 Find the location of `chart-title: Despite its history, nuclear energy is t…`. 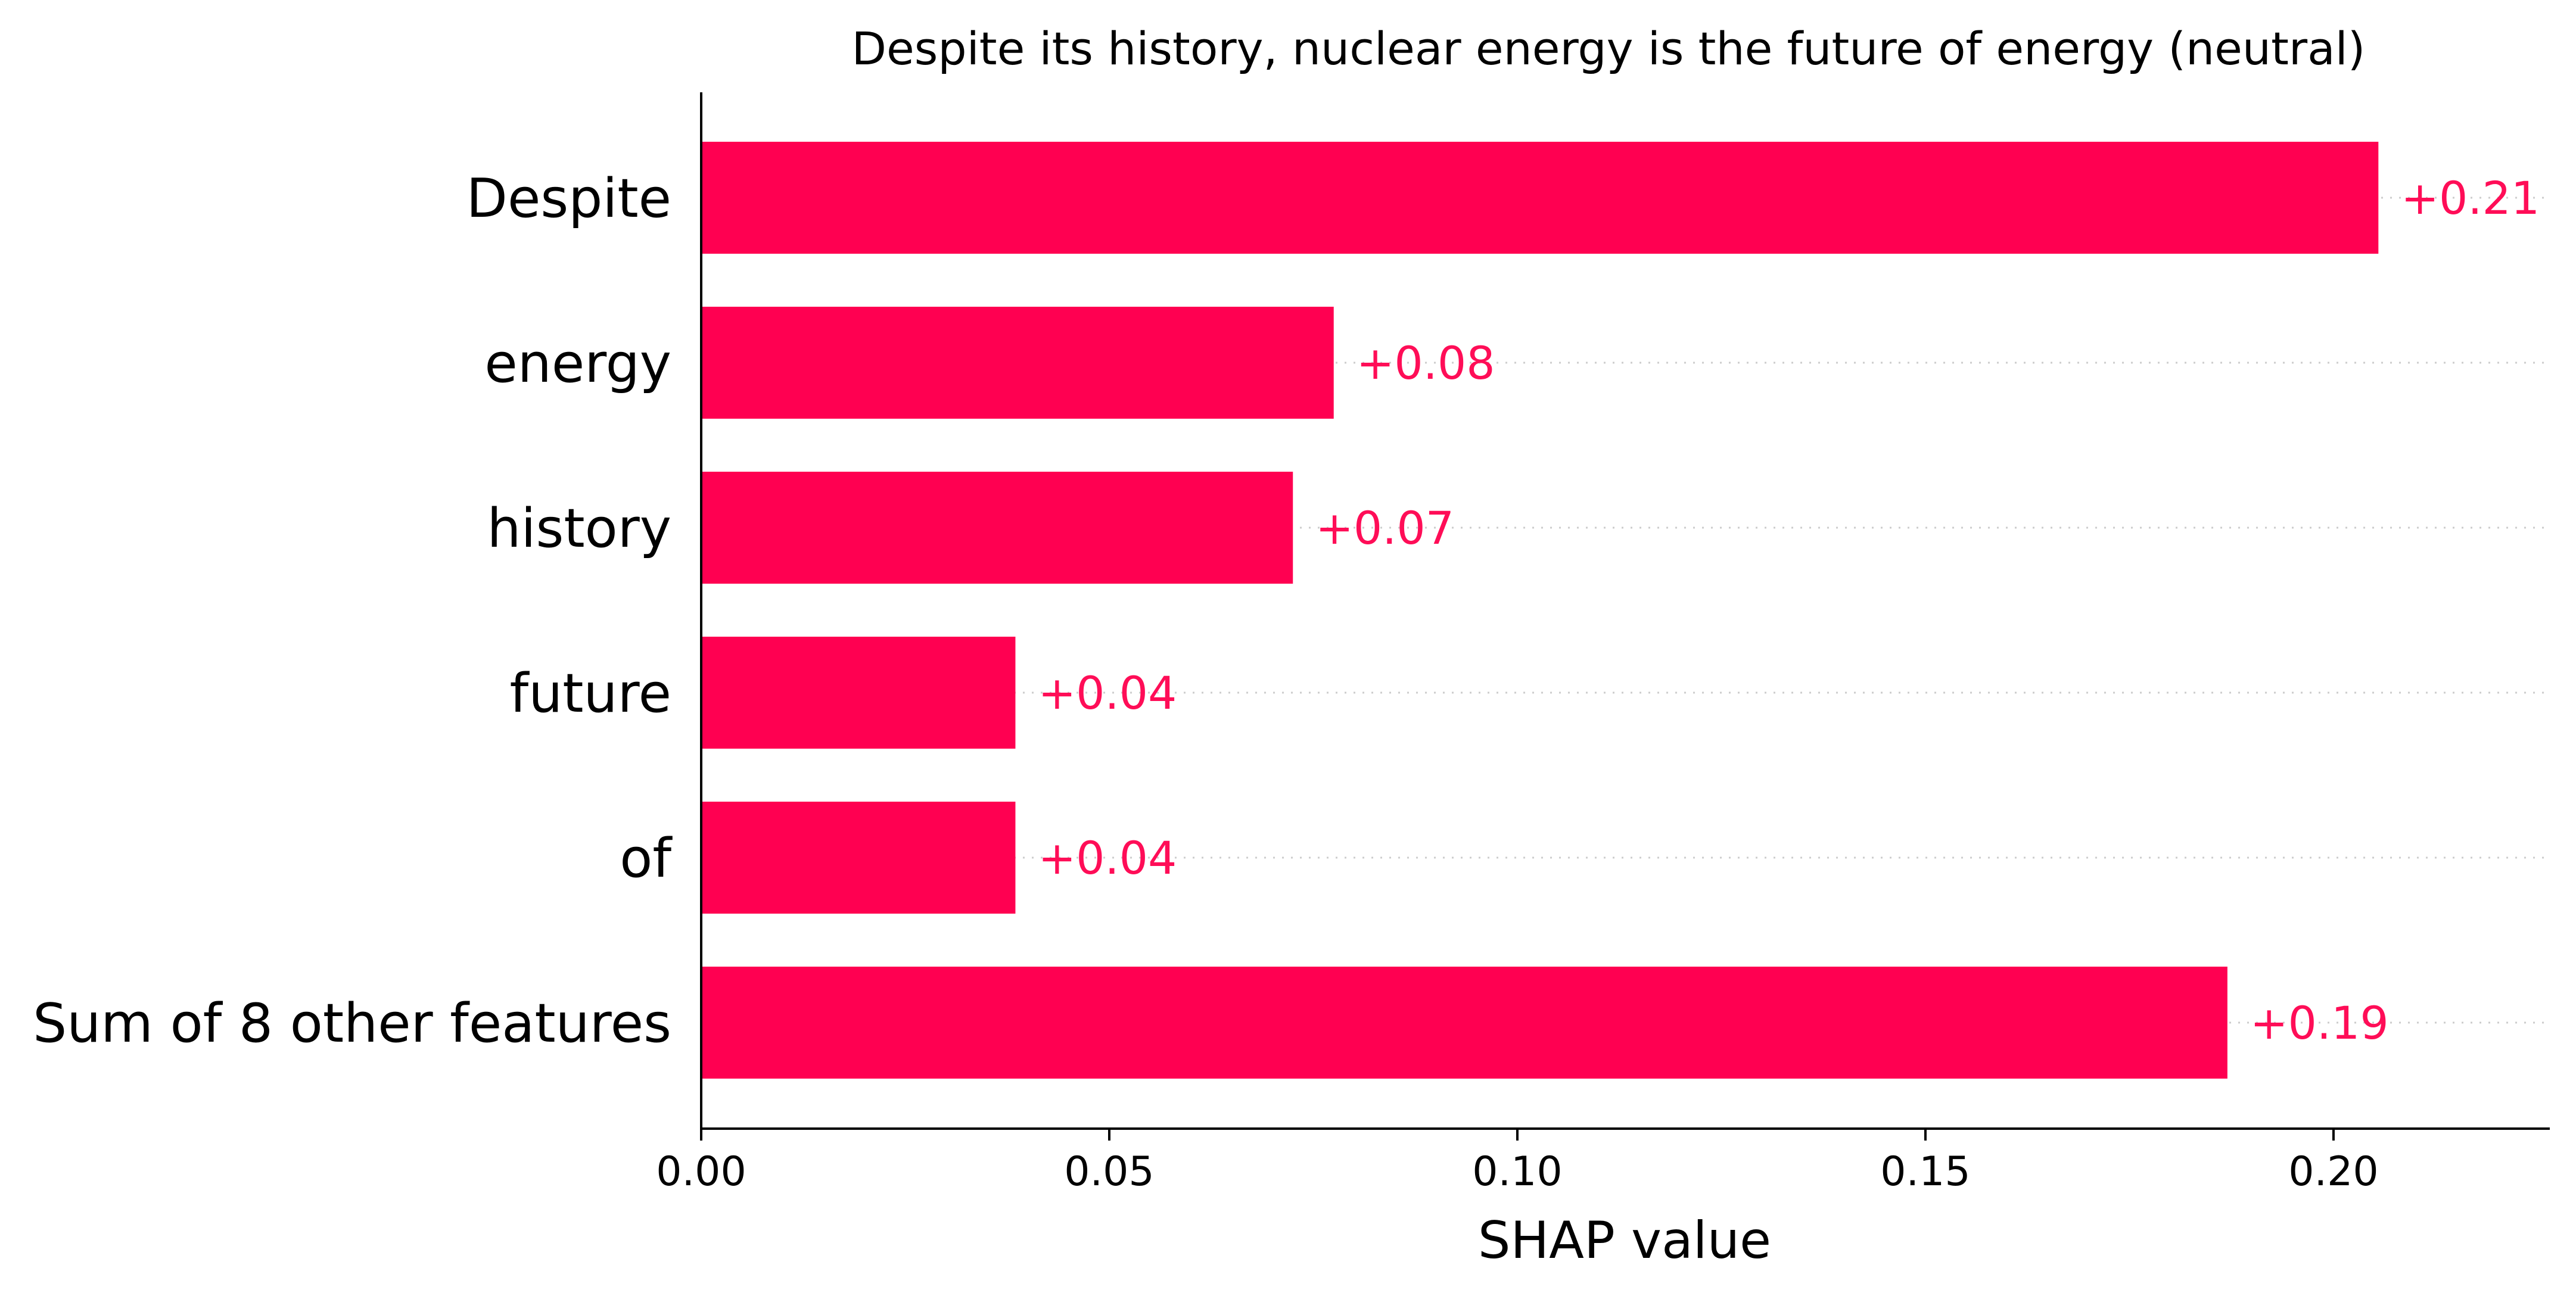

chart-title: Despite its history, nuclear energy is t… is located at coordinates (1609, 48).